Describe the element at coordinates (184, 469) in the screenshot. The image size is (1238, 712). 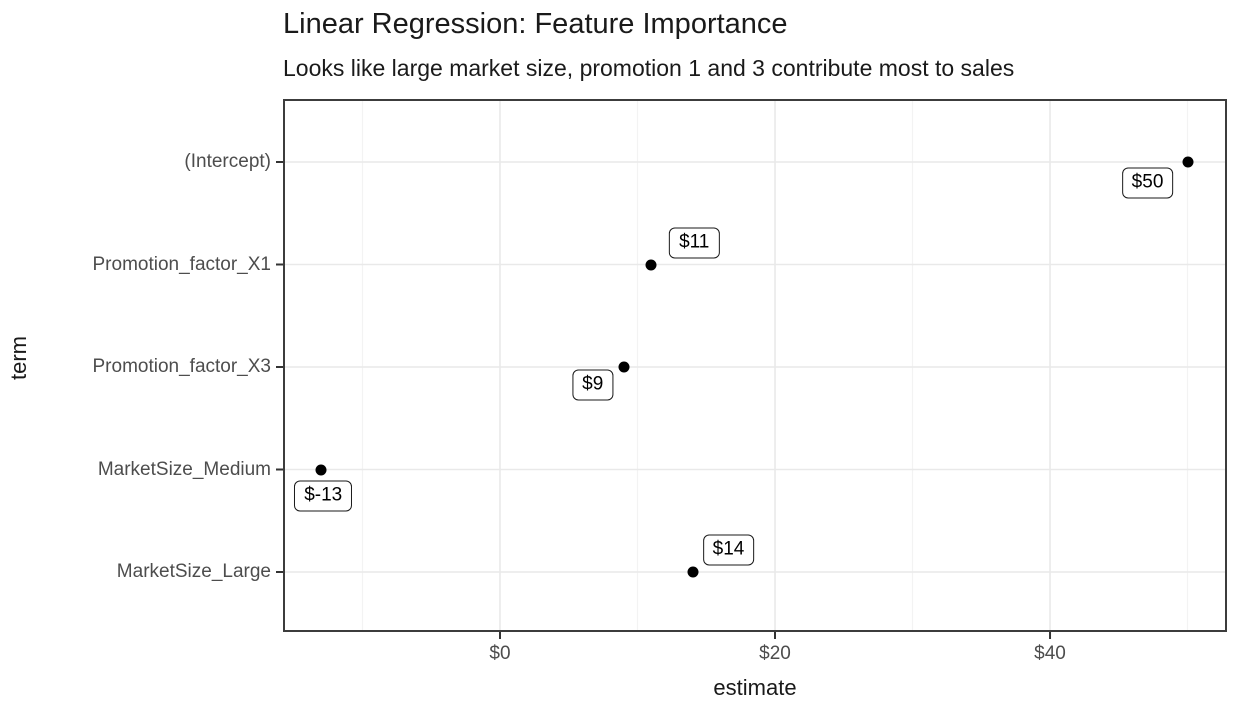
I see `y-axis-label: MarketSize_Medium` at that location.